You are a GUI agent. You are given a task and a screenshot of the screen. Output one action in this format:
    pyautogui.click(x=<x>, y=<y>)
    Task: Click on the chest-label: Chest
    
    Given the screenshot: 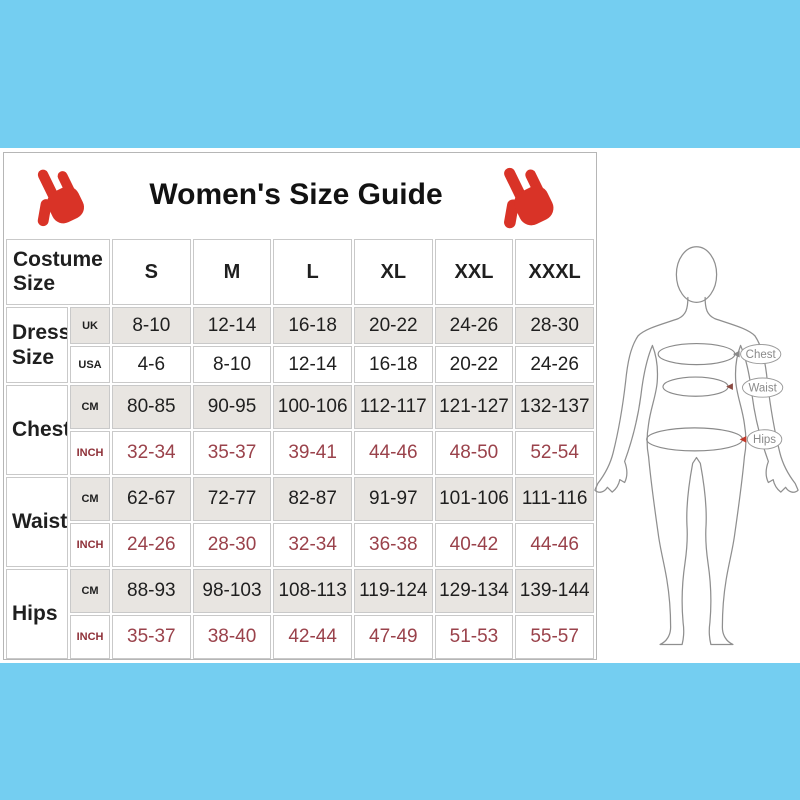 What is the action you would take?
    pyautogui.click(x=761, y=355)
    